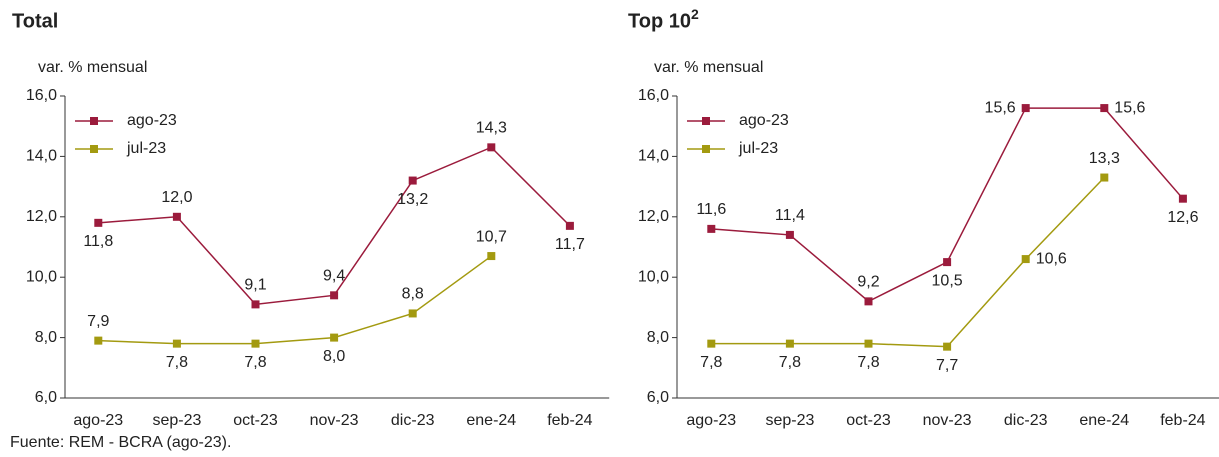  What do you see at coordinates (947, 280) in the screenshot?
I see `data-label: 10,5` at bounding box center [947, 280].